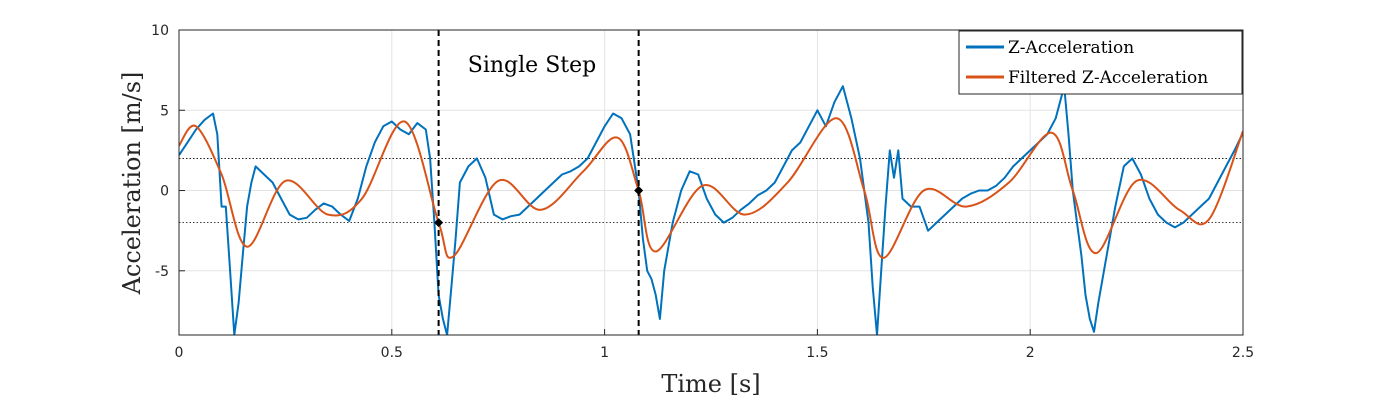 The width and height of the screenshot is (1374, 402). Describe the element at coordinates (710, 384) in the screenshot. I see `x-axis-title: Time [s]` at that location.